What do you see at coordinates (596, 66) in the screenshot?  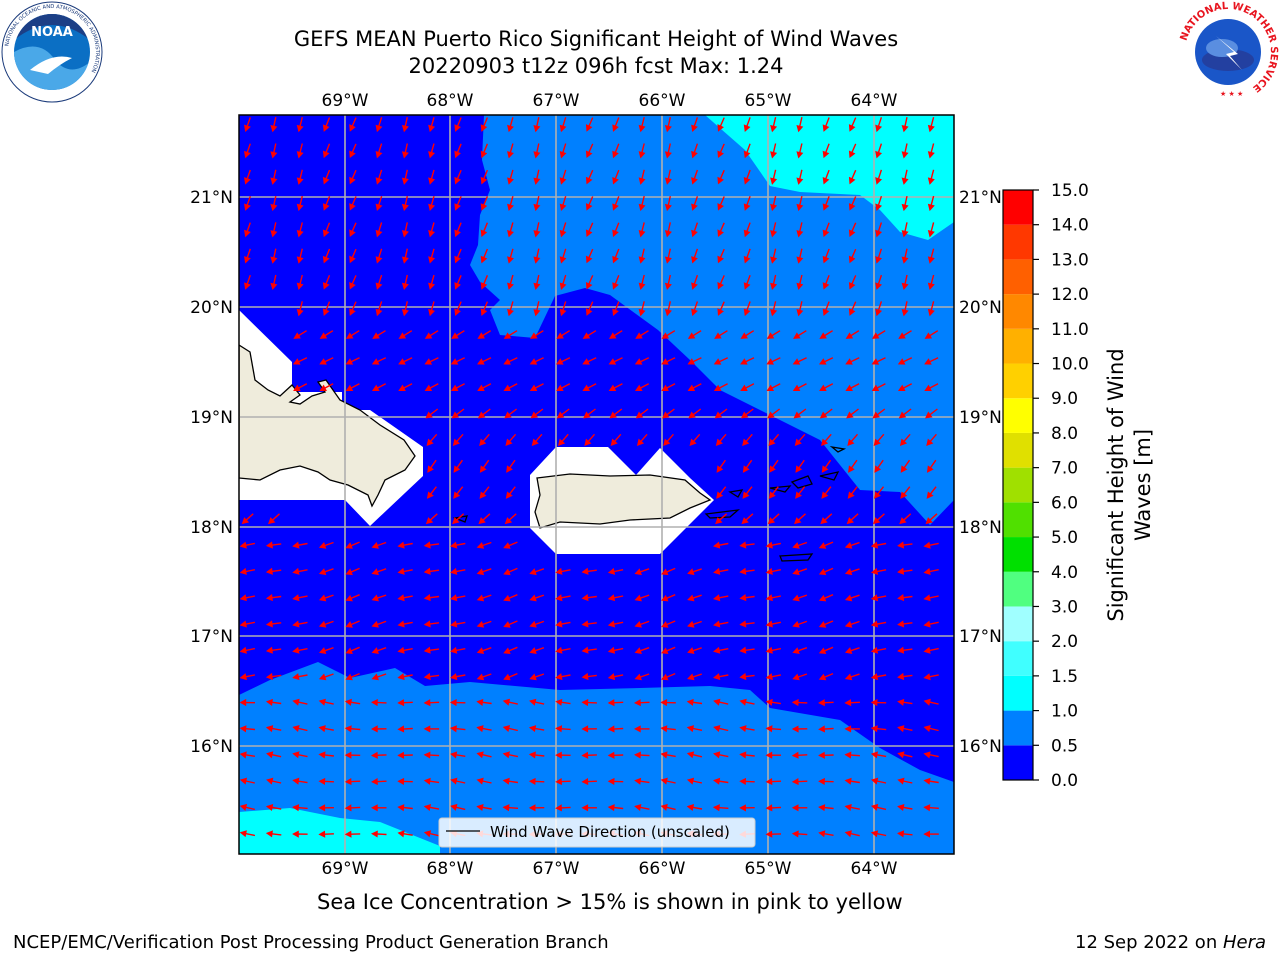 I see `title-line-2: 20220903 t12z 096h fcst Max: 1.24` at bounding box center [596, 66].